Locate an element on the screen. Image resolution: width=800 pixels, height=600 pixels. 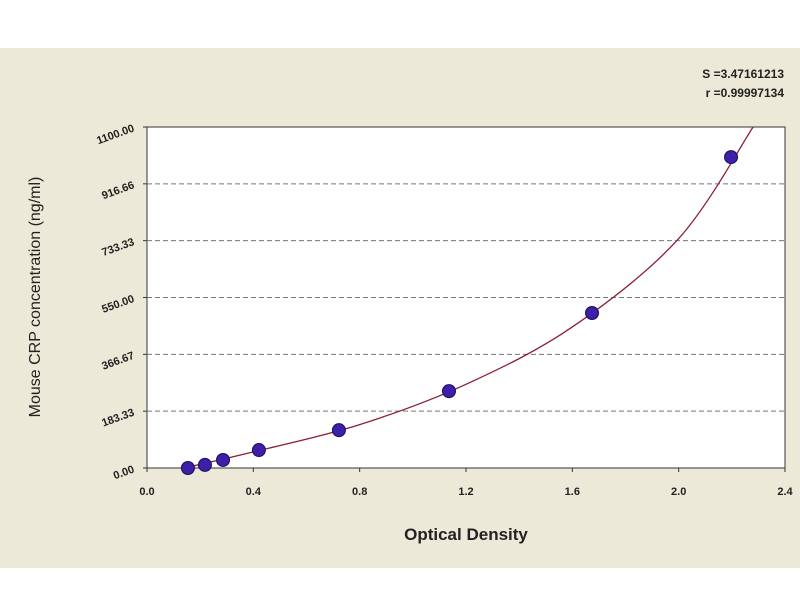
x-tick-label: 1.6 is located at coordinates (572, 492).